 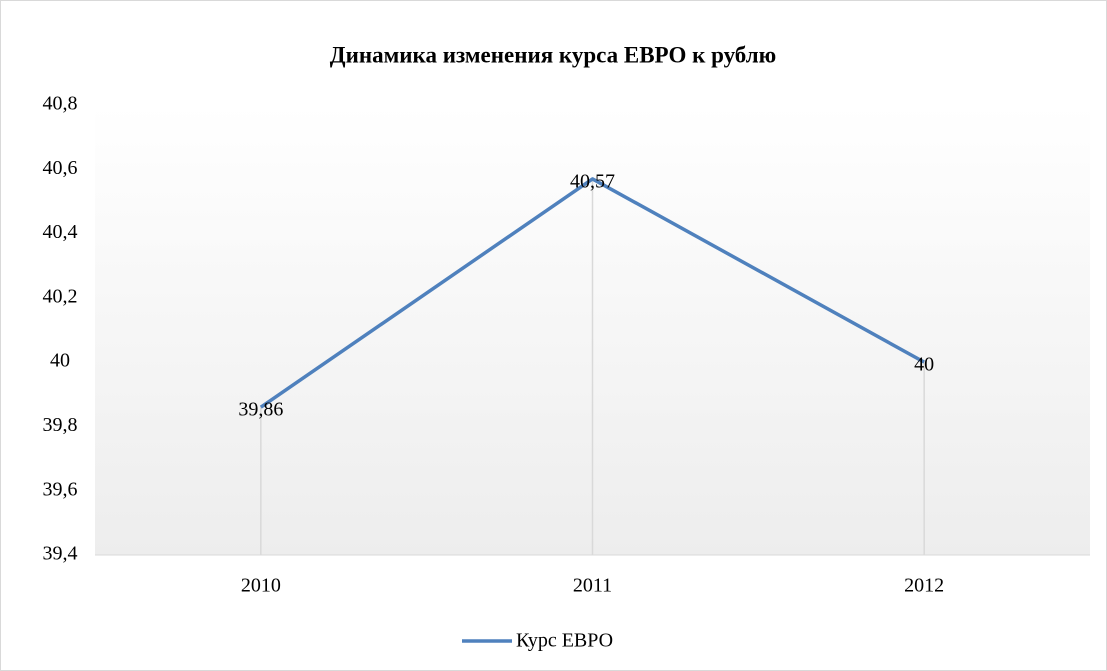 I want to click on legend-label: Курс ЕВРО, so click(x=564, y=641).